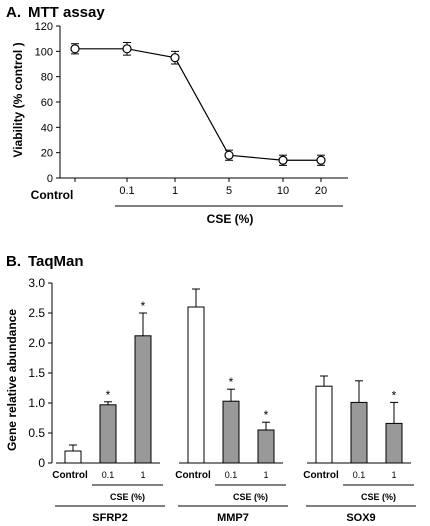  What do you see at coordinates (50, 179) in the screenshot?
I see `panel-a-y-tick-label: 0` at bounding box center [50, 179].